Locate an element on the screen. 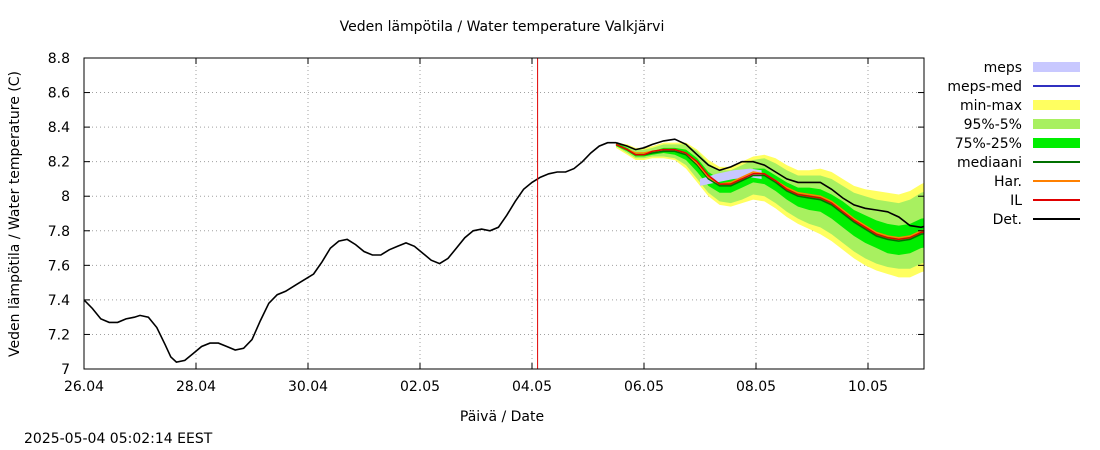  legend-item: meps-med is located at coordinates (1013, 87).